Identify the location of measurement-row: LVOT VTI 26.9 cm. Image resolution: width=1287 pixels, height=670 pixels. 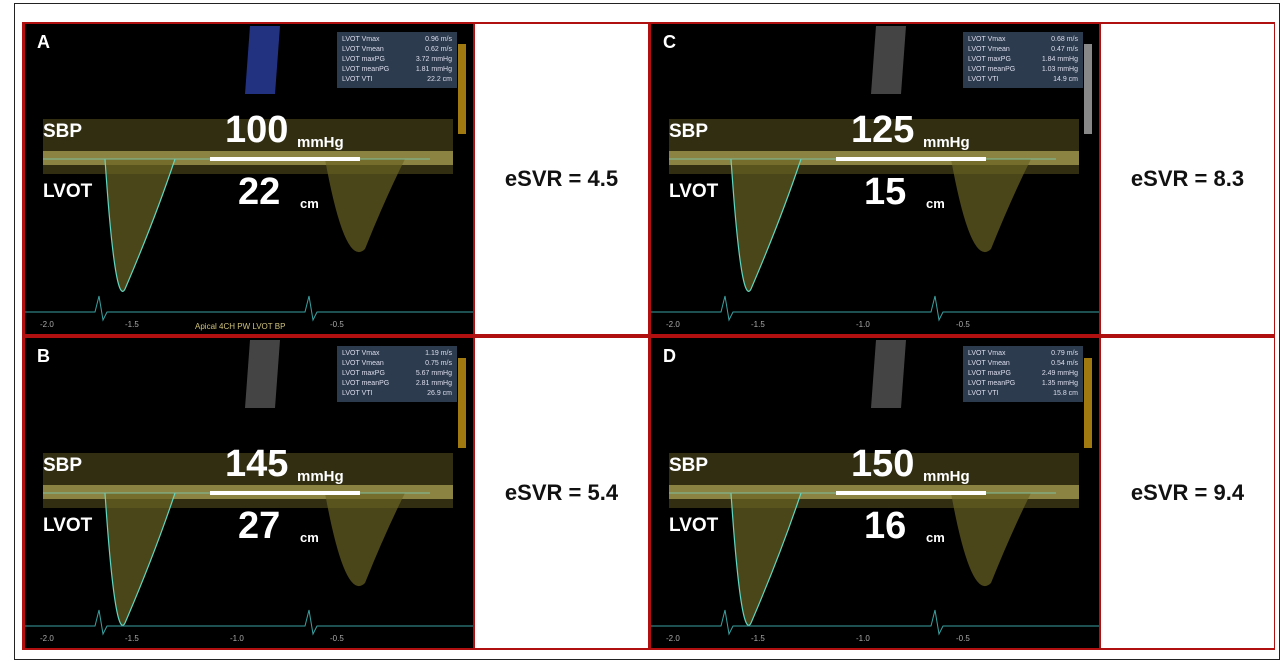
(397, 394).